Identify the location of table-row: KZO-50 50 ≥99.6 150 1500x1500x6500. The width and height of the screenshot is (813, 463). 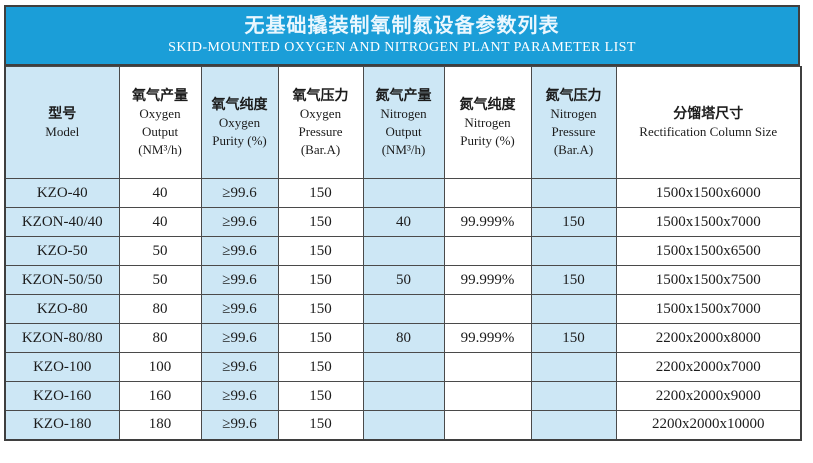
(403, 251).